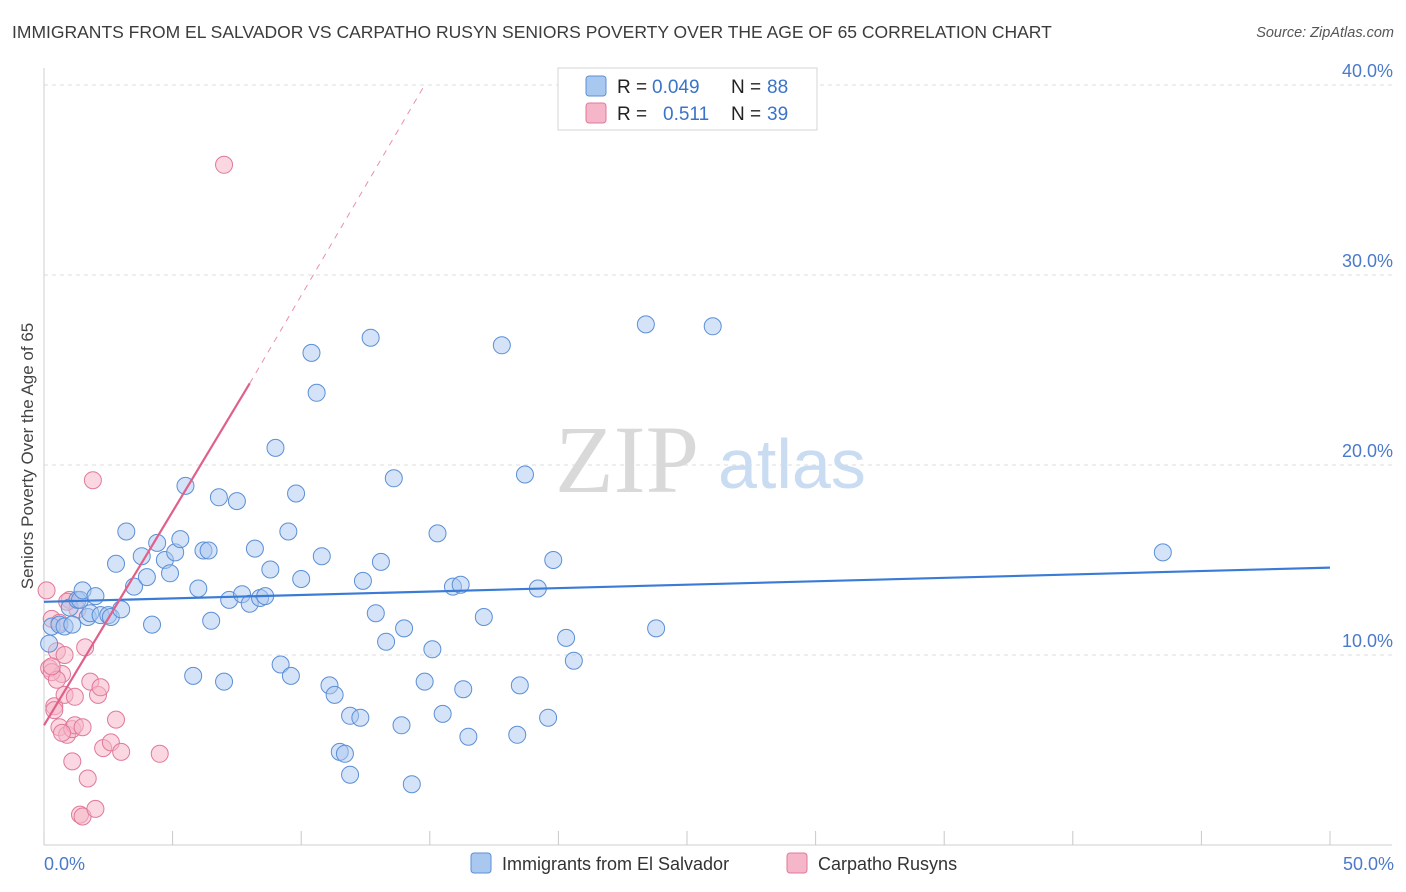  I want to click on trend-line-el-salvador, so click(687, 584).